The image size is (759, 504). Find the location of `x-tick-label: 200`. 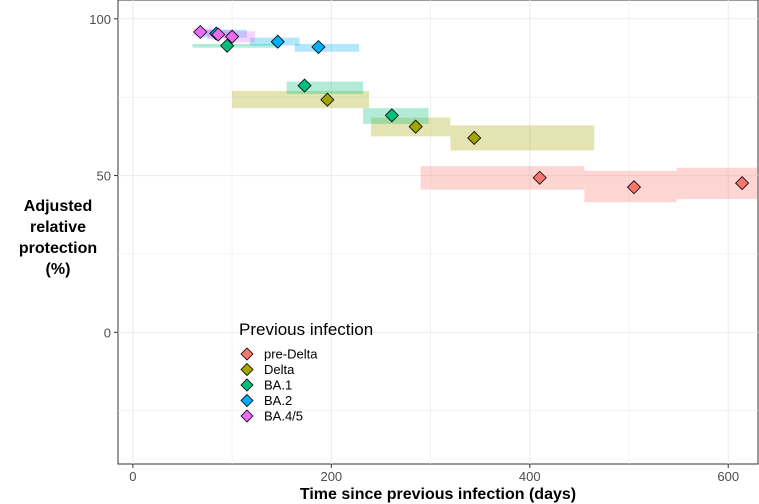

x-tick-label: 200 is located at coordinates (331, 476).